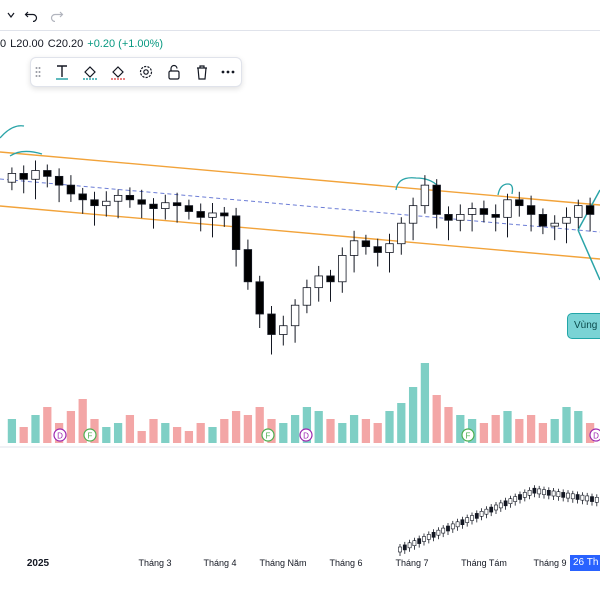 Image resolution: width=600 pixels, height=600 pixels. I want to click on trash-icon, so click(202, 72).